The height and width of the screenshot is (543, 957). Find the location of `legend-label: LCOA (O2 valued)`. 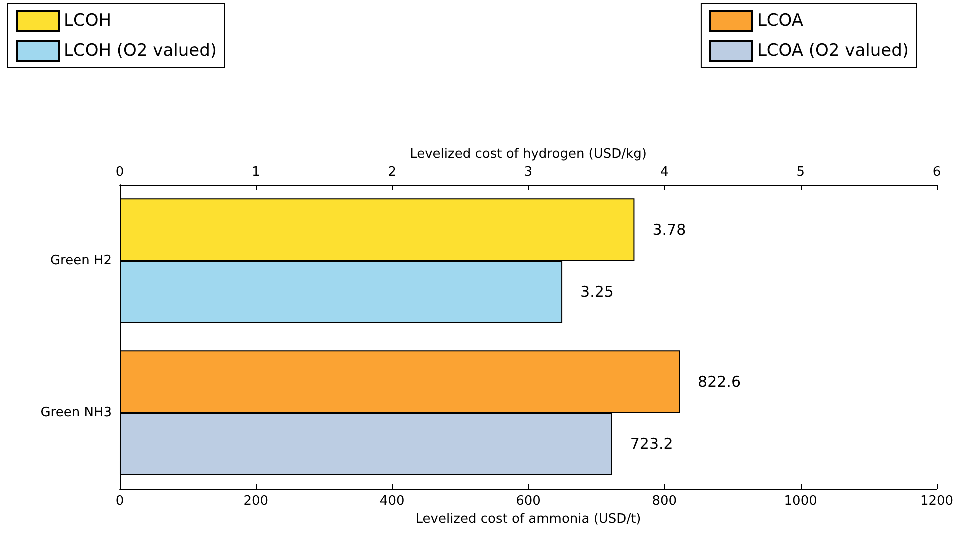

legend-label: LCOA (O2 valued) is located at coordinates (833, 51).